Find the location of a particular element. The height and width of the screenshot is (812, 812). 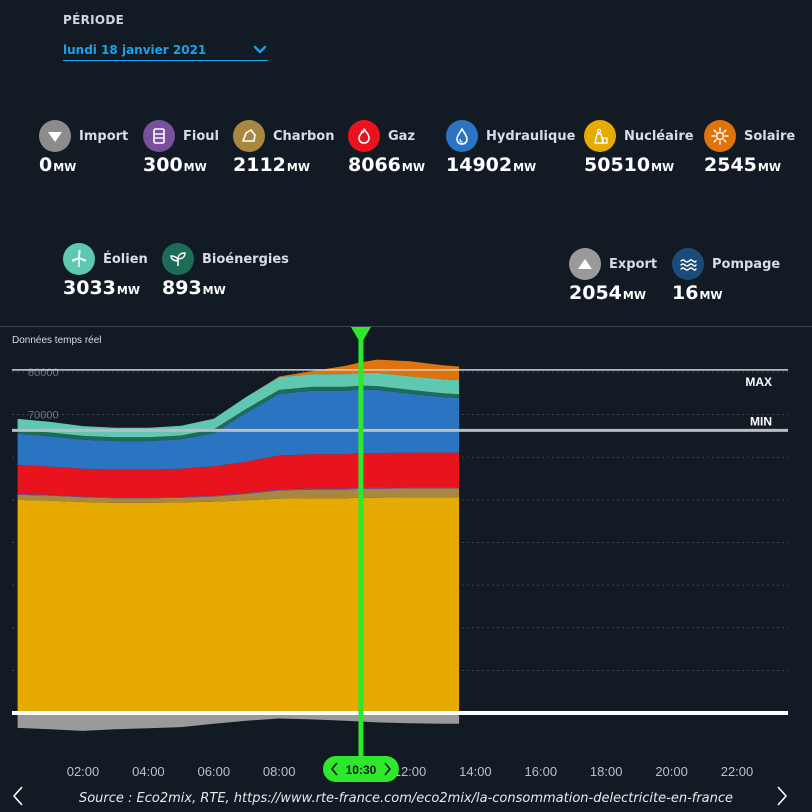

nuclear-plant-icon is located at coordinates (600, 136).